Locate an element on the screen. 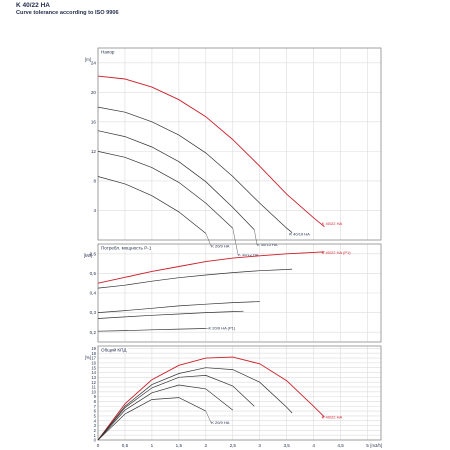 This screenshot has height=450, width=450. x-tick-label: 4 is located at coordinates (313, 445).